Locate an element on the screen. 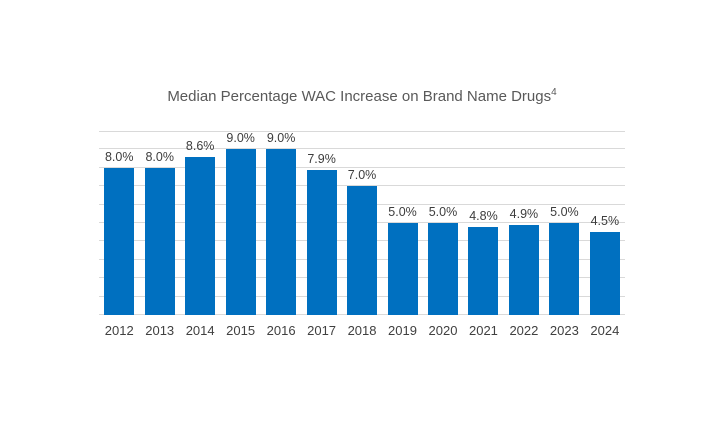 This screenshot has width=728, height=438. x-tick-label: 2018 is located at coordinates (362, 330).